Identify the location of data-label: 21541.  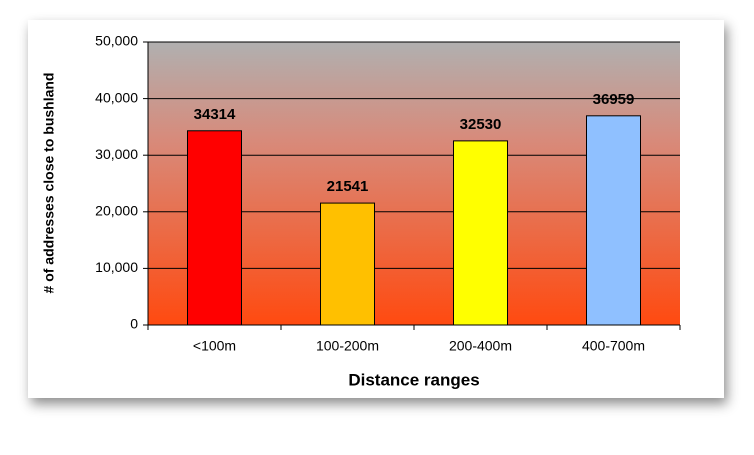
(348, 186).